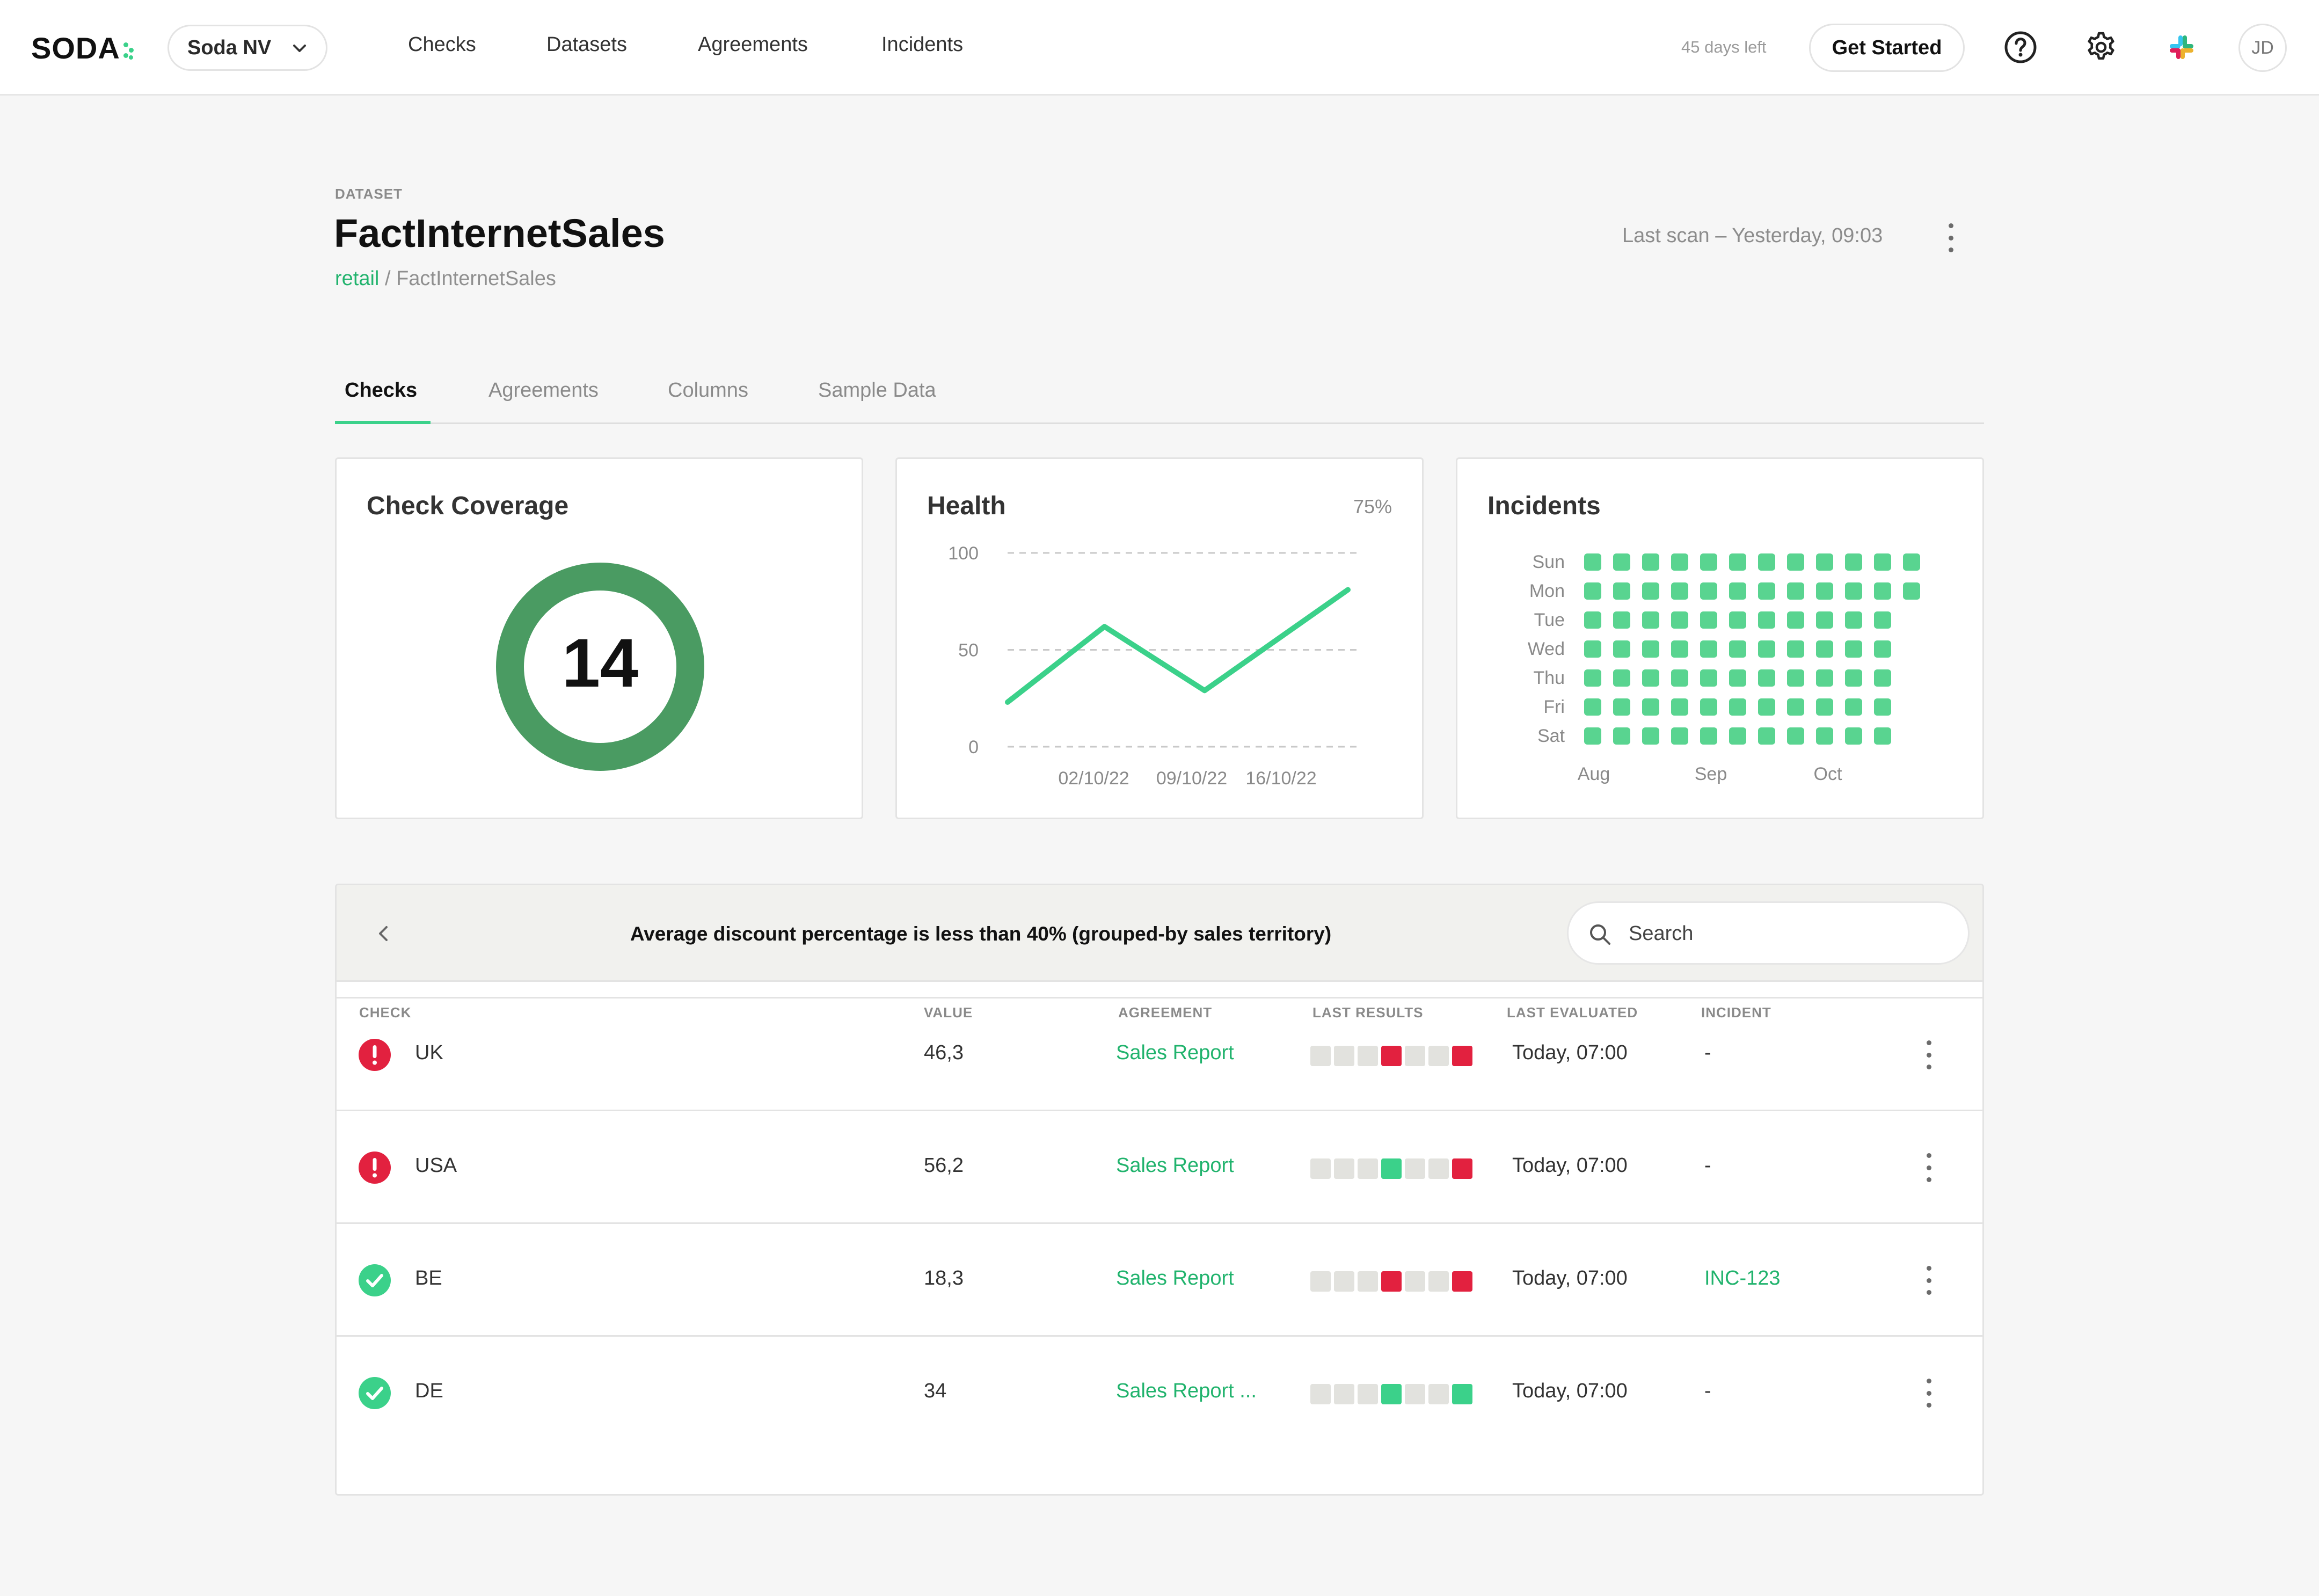  What do you see at coordinates (381, 390) in the screenshot?
I see `tab-checks: Checks` at bounding box center [381, 390].